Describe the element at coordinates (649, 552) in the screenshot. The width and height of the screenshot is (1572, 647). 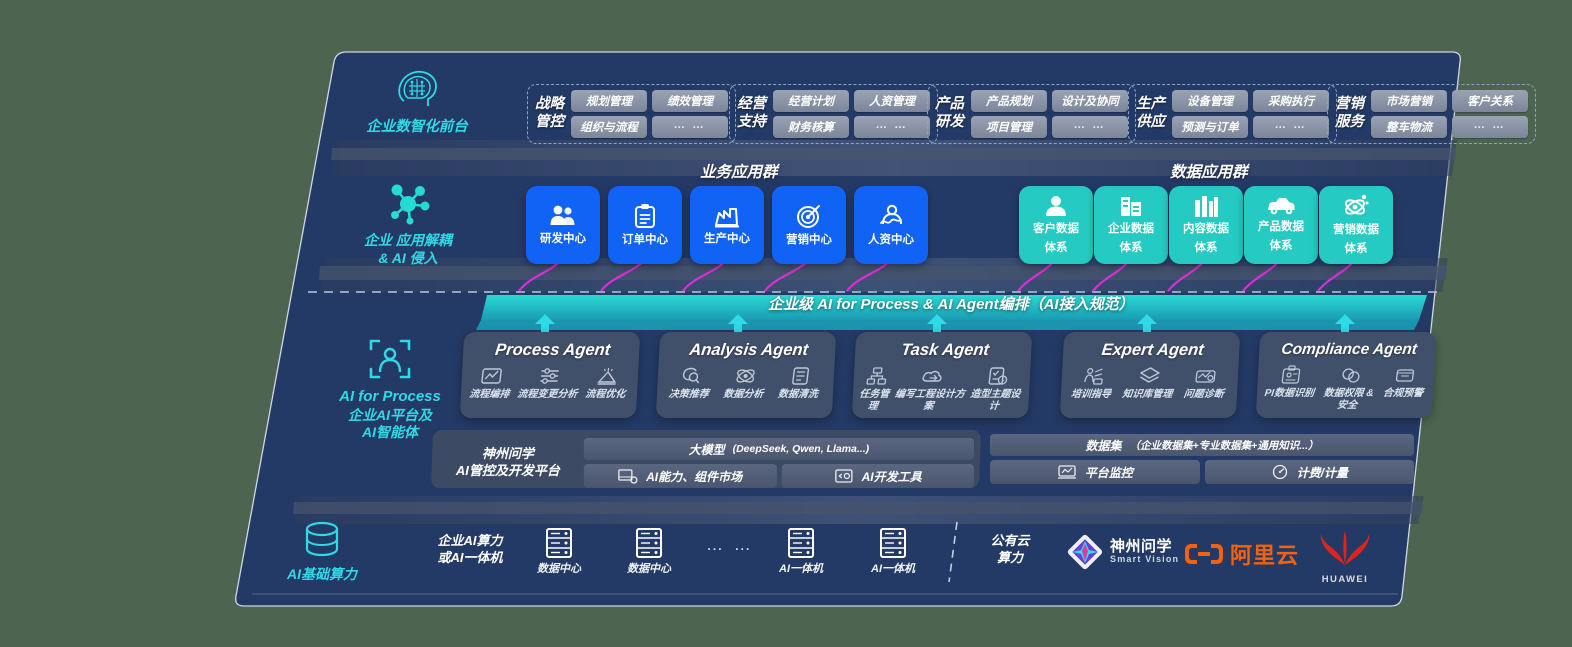
I see `infra-node-datacenter-2: 数据中心` at that location.